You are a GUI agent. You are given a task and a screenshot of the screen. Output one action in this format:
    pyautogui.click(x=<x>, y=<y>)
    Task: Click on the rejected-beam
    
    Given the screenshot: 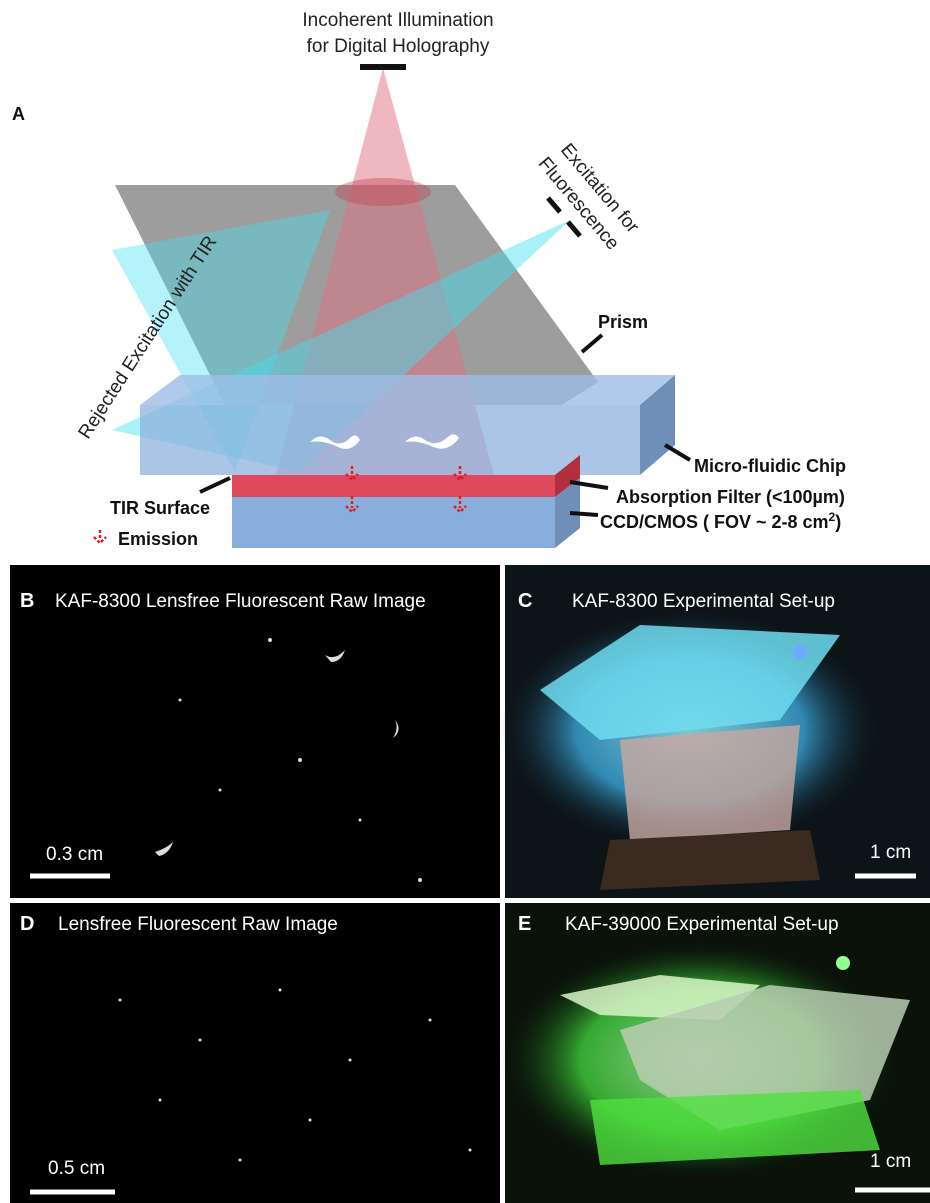 What is the action you would take?
    pyautogui.click(x=221, y=341)
    